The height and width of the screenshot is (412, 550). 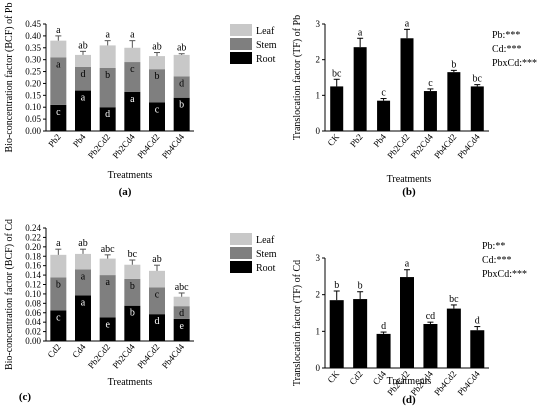 What do you see at coordinates (241, 58) in the screenshot?
I see `legend-swatch-root` at bounding box center [241, 58].